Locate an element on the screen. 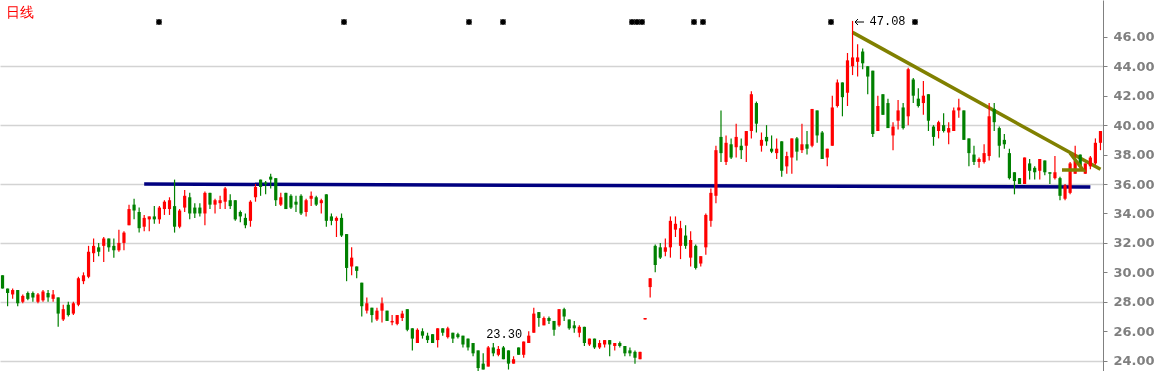  y-tick-label: 38.00 is located at coordinates (1134, 155).